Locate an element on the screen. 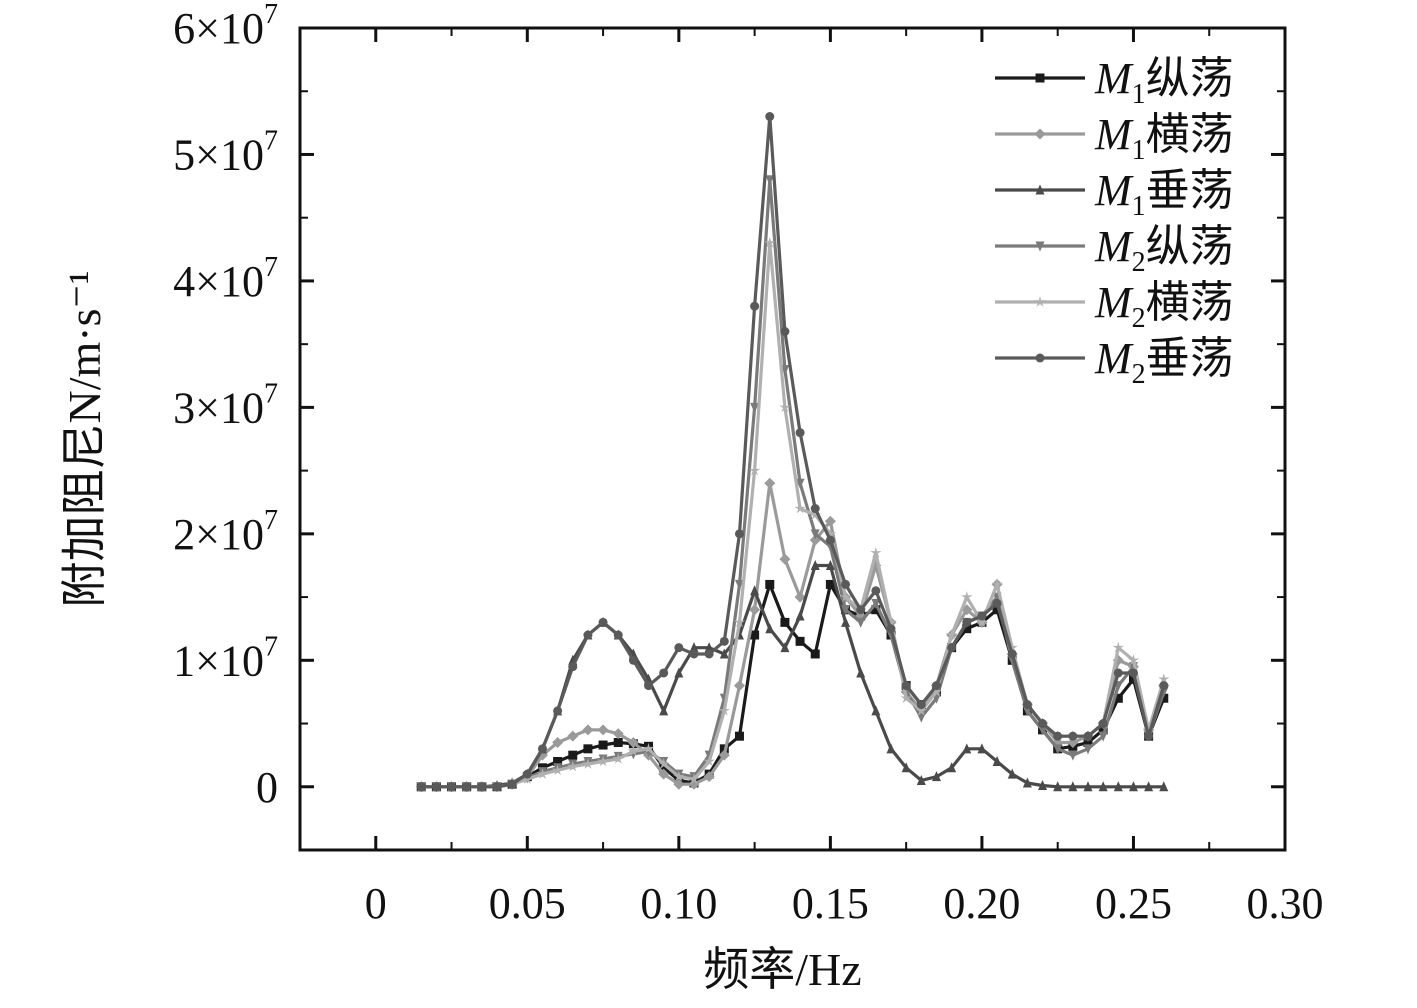  y-tick-label: 2×10⁷ is located at coordinates (225, 532).